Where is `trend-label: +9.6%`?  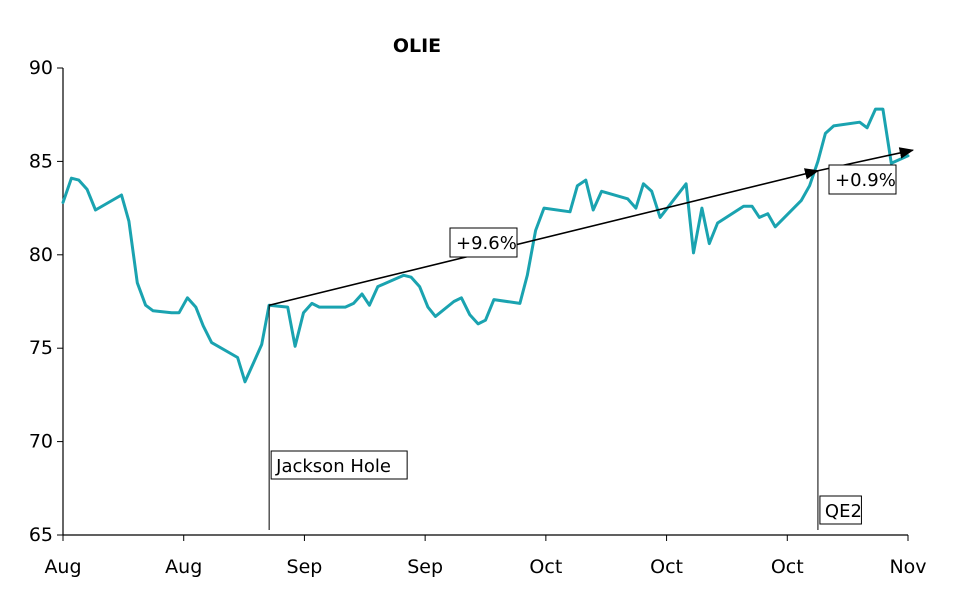
trend-label: +9.6% is located at coordinates (486, 243).